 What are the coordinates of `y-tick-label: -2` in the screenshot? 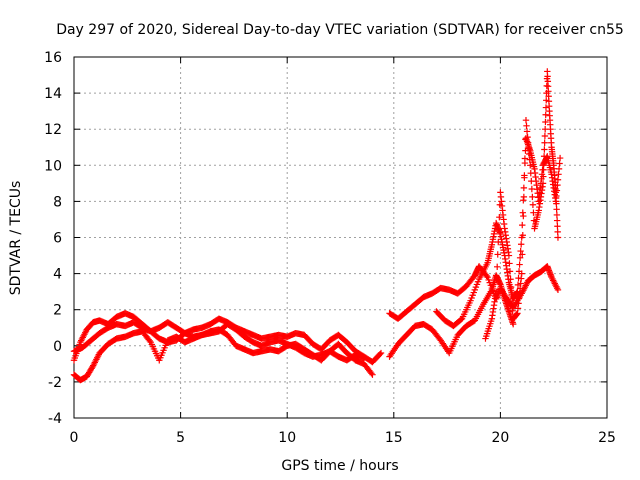 It's located at (55, 383).